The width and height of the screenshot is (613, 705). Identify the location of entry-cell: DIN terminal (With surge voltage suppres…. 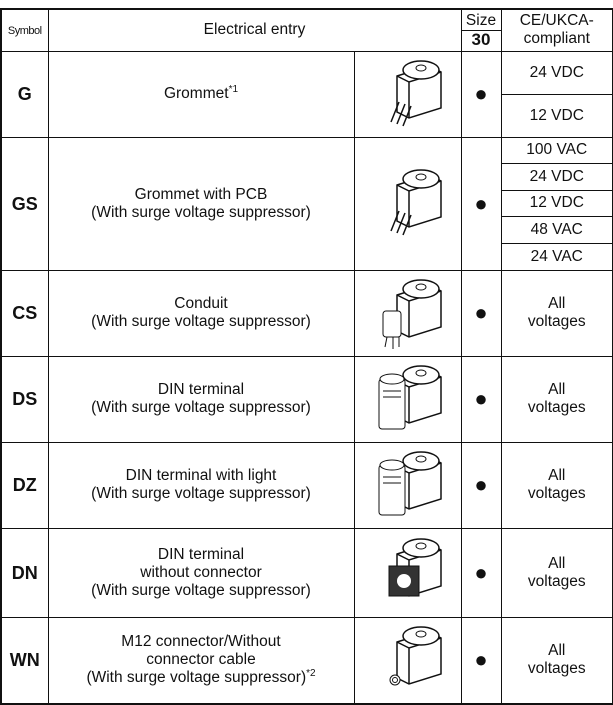
(201, 399).